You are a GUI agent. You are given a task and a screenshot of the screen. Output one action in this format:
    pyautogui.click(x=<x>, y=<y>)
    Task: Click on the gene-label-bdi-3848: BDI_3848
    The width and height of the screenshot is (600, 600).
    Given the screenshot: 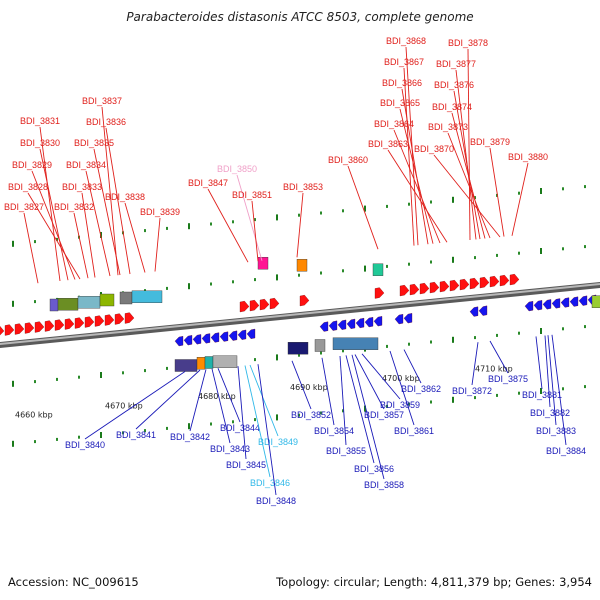 What is the action you would take?
    pyautogui.click(x=276, y=501)
    